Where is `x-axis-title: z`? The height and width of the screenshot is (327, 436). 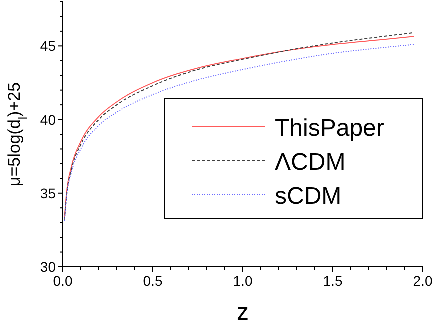 x-axis-title: z is located at coordinates (243, 312).